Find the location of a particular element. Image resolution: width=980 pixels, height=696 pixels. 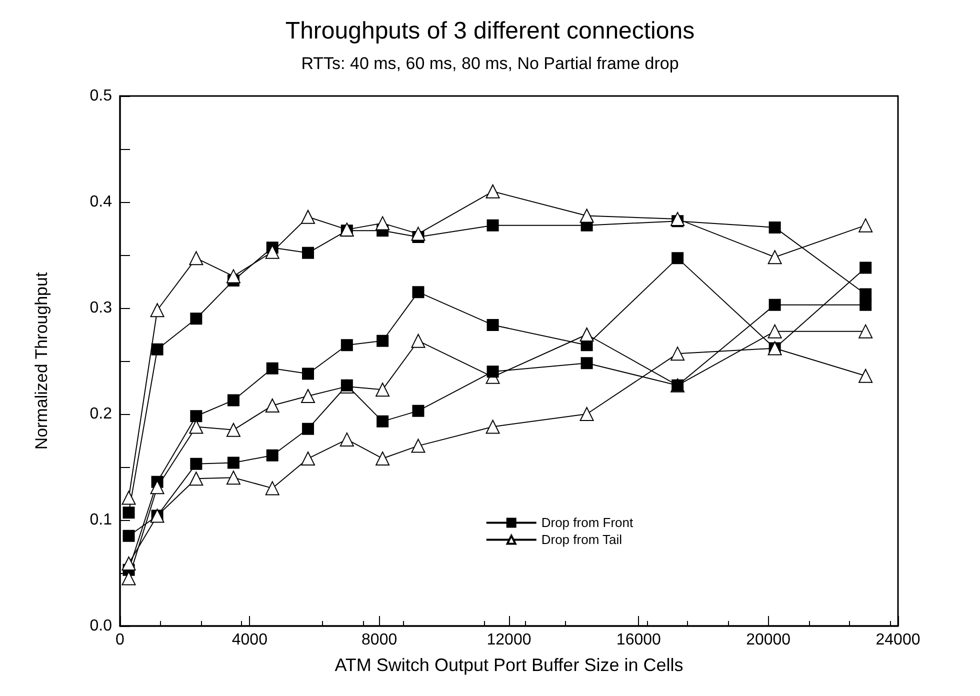

chart-subtitle: RTTs: 40 ms, 60 ms, 80 ms, No Partial frame drop is located at coordinates (490, 63).